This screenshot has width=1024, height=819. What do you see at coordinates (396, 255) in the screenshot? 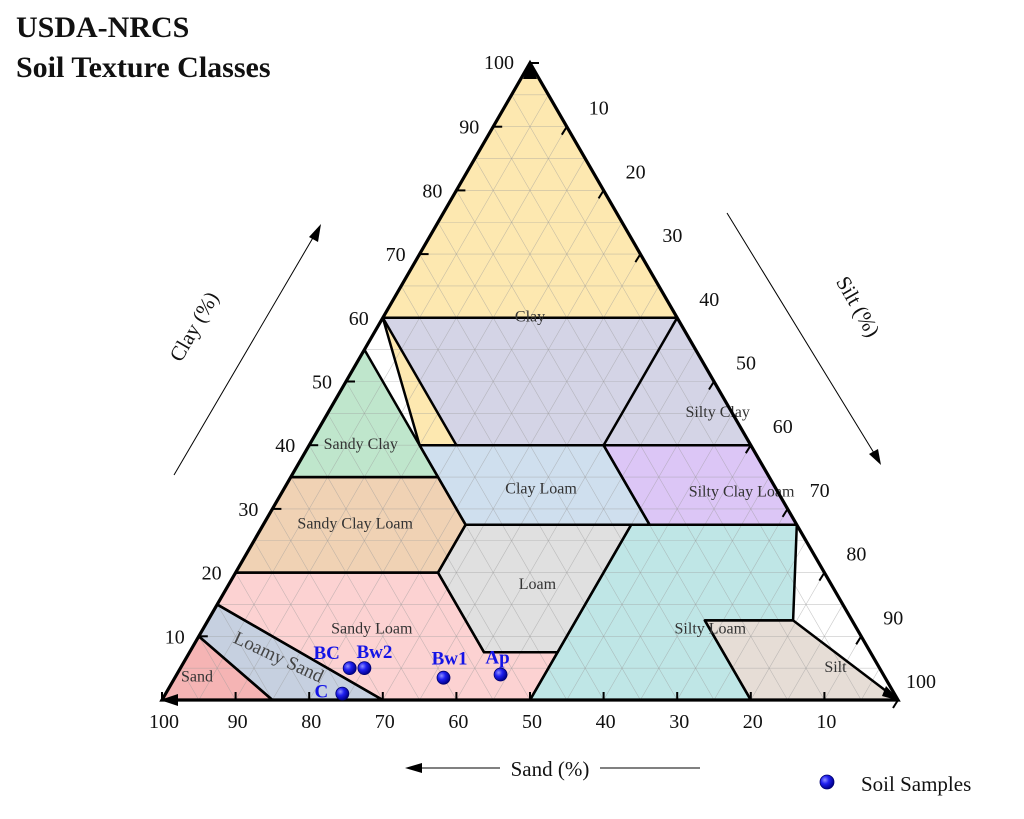
I see `clay-tick-label-70: 70` at bounding box center [396, 255].